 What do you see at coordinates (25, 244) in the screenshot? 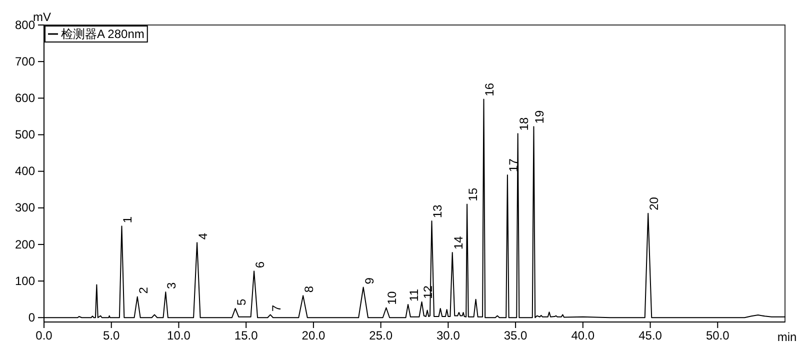
I see `y-tick-label: 200` at bounding box center [25, 244].